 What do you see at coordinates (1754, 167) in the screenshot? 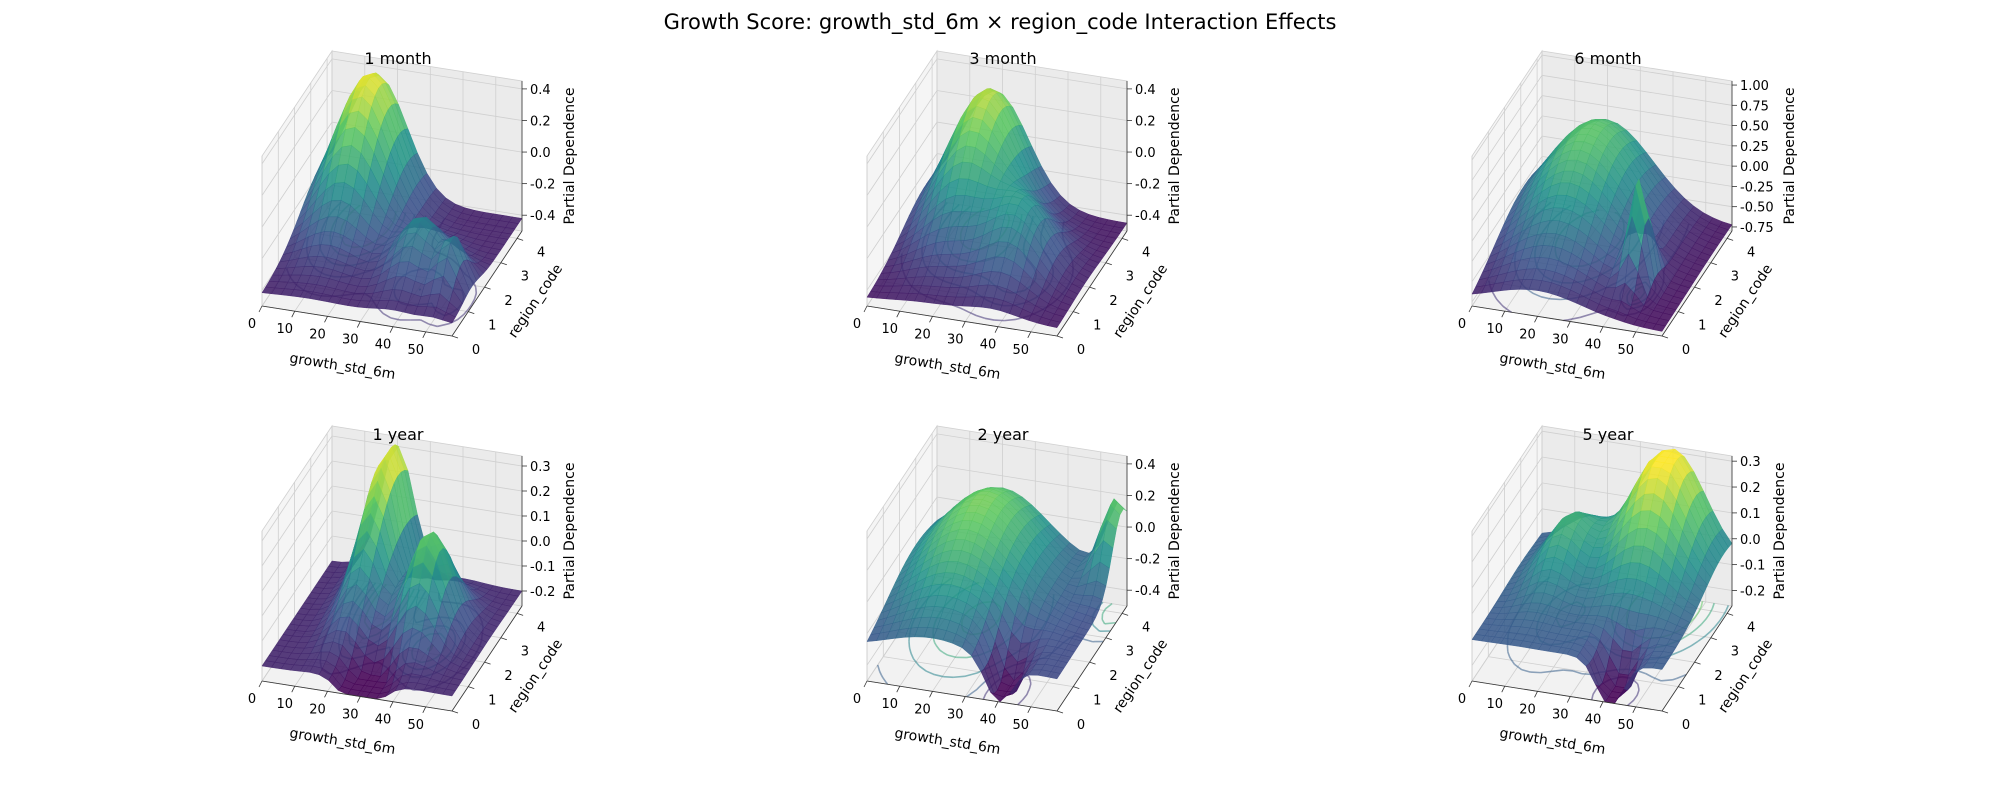
I see `z-tick-label: 0.00` at bounding box center [1754, 167].